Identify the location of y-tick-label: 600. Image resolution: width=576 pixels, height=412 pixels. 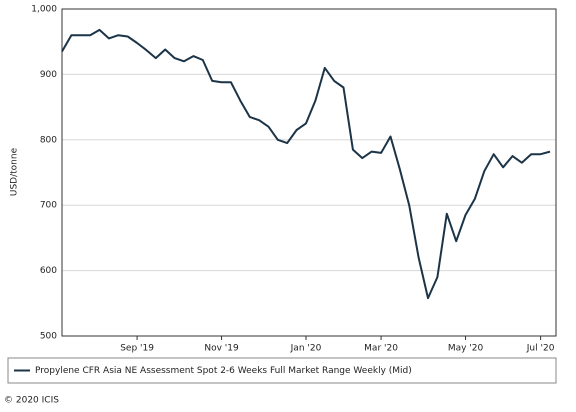
(48, 271).